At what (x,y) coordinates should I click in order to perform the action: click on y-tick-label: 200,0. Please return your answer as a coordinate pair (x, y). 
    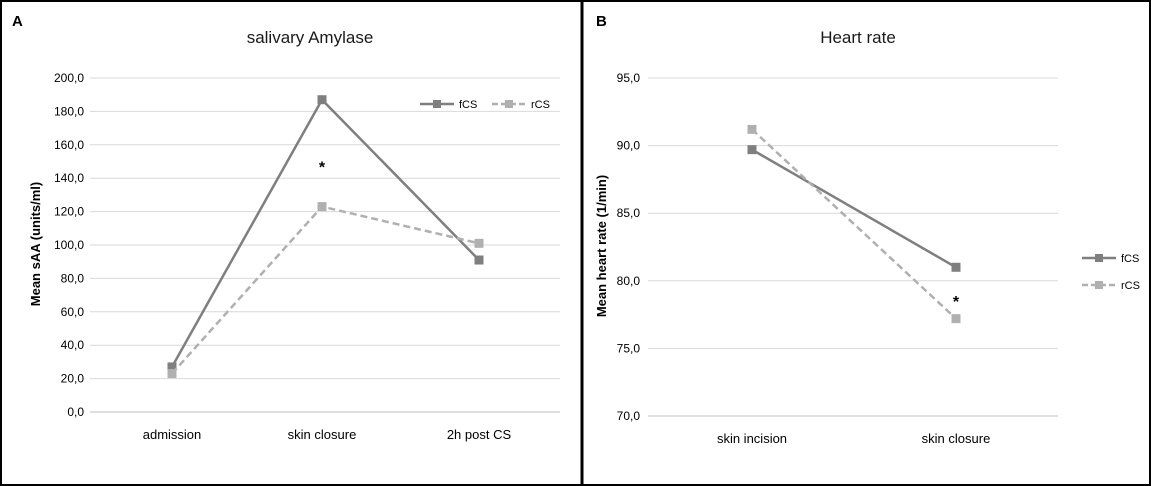
    Looking at the image, I should click on (69, 78).